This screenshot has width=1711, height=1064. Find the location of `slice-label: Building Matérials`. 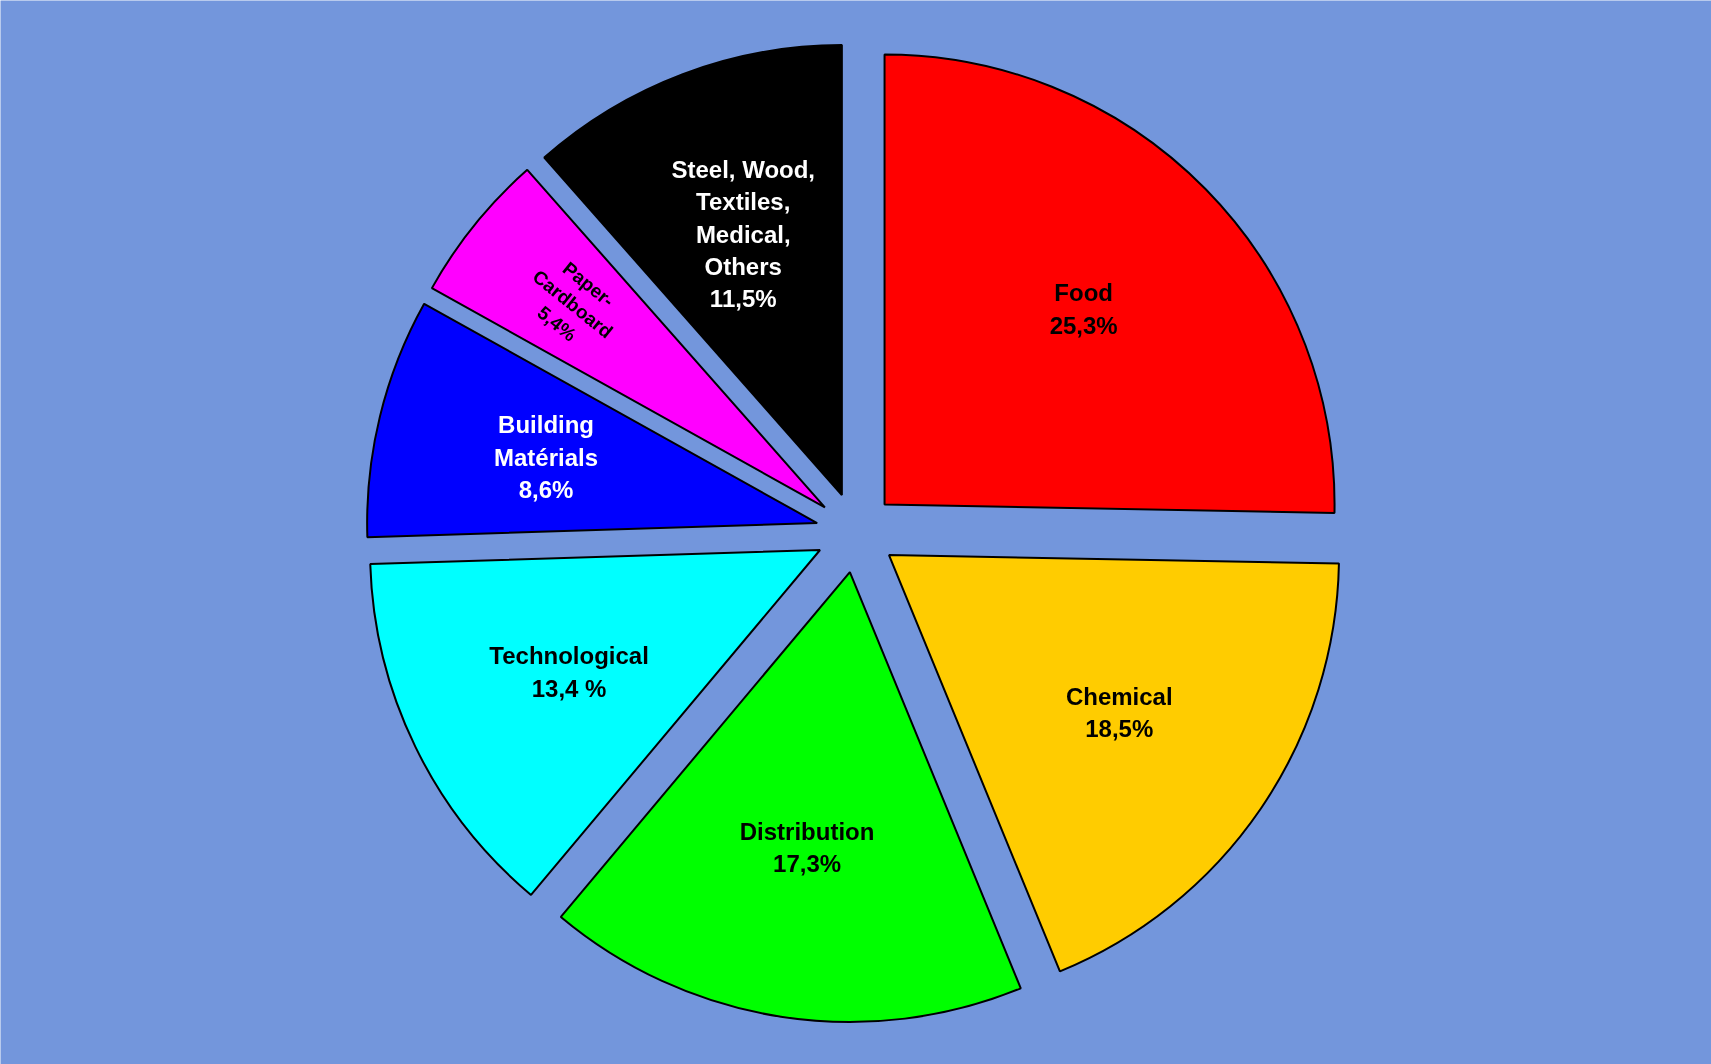

slice-label: Building Matérials is located at coordinates (546, 441).